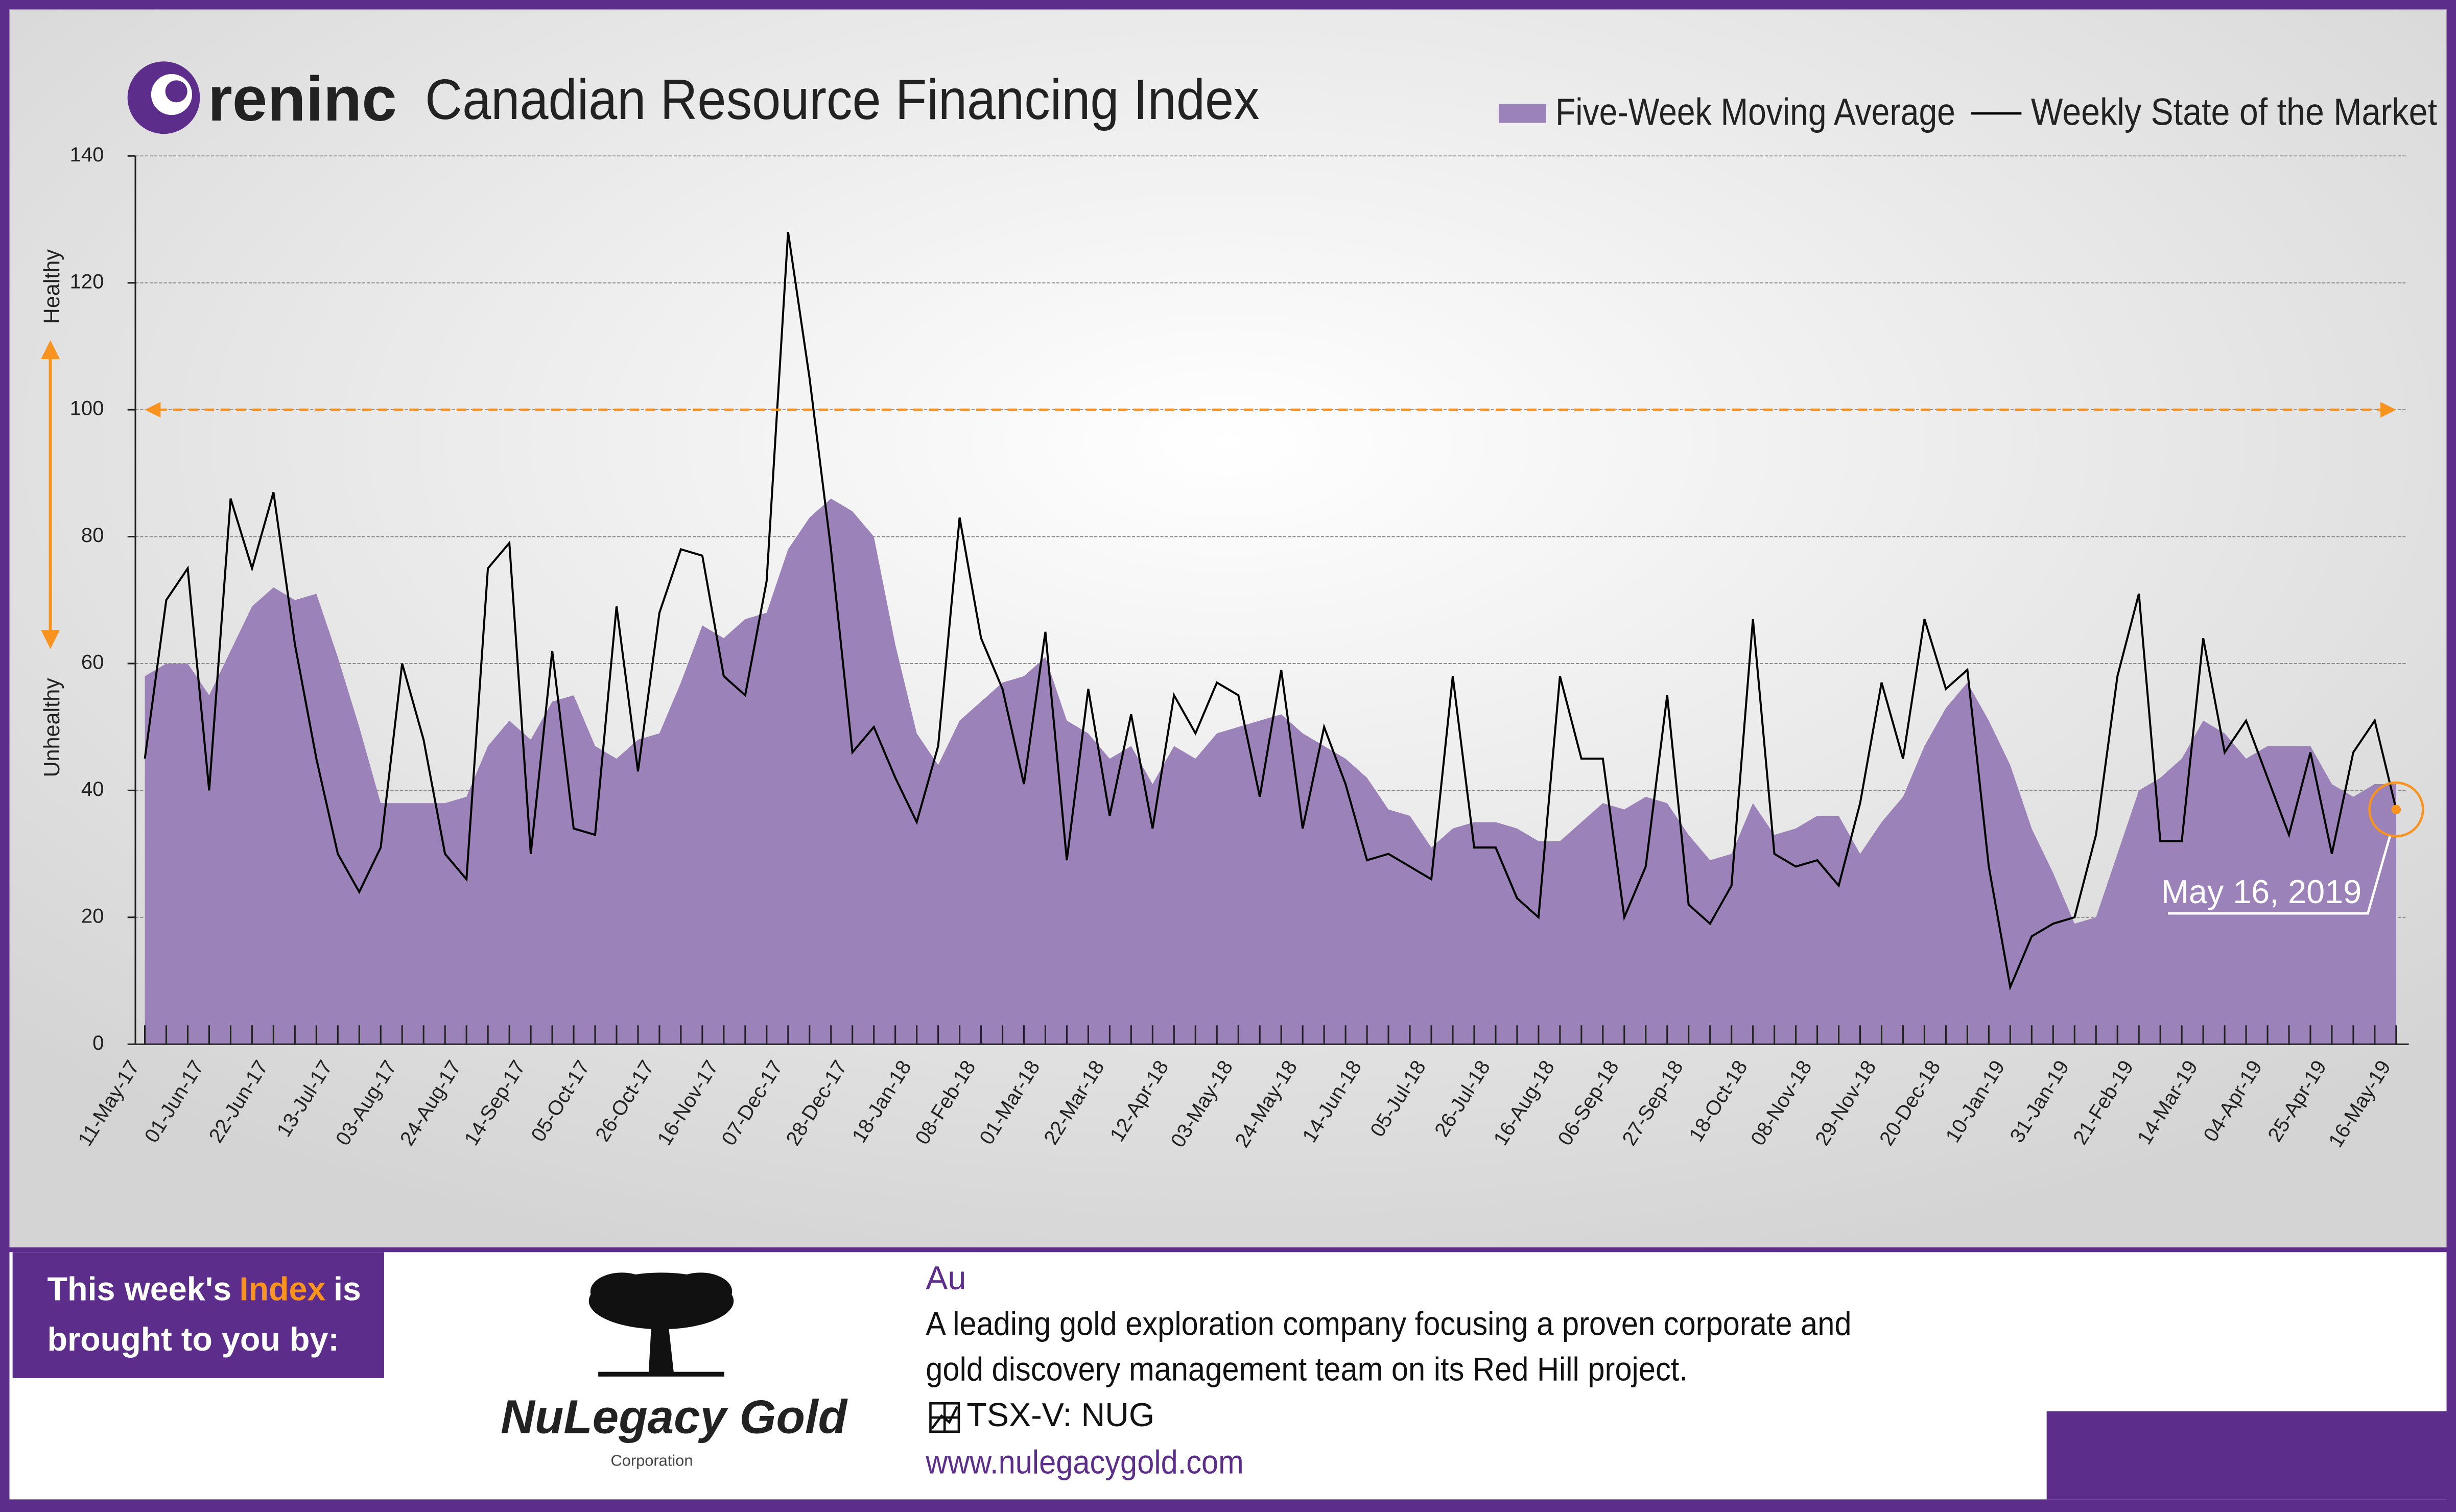 Image resolution: width=2456 pixels, height=1512 pixels. I want to click on y-tick-label: 120, so click(87, 281).